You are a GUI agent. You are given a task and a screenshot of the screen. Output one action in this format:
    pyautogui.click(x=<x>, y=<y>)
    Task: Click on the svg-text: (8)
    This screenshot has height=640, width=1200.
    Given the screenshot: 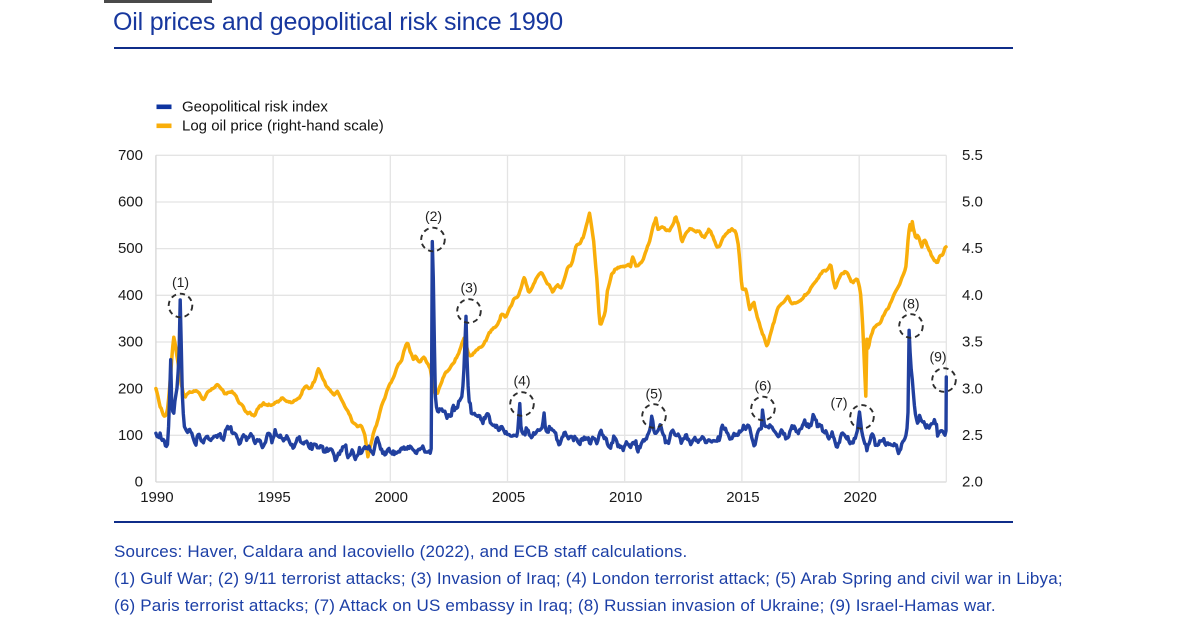 What is the action you would take?
    pyautogui.click(x=910, y=304)
    